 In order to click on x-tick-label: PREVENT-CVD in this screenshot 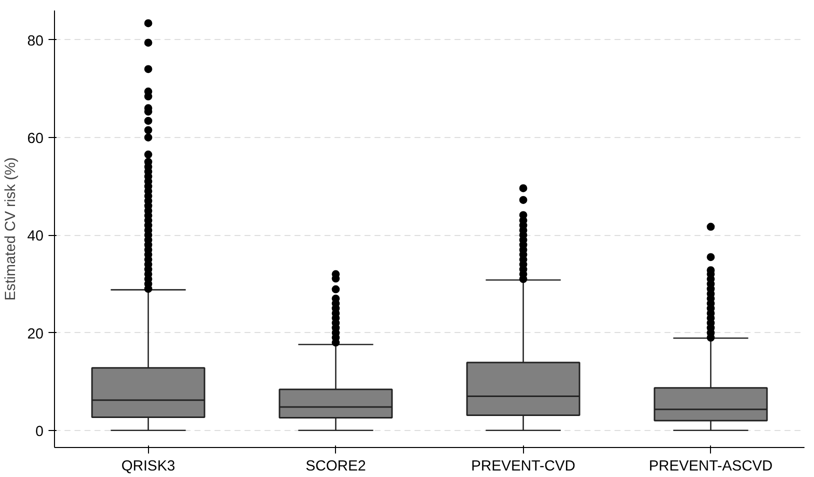, I will do `click(523, 466)`.